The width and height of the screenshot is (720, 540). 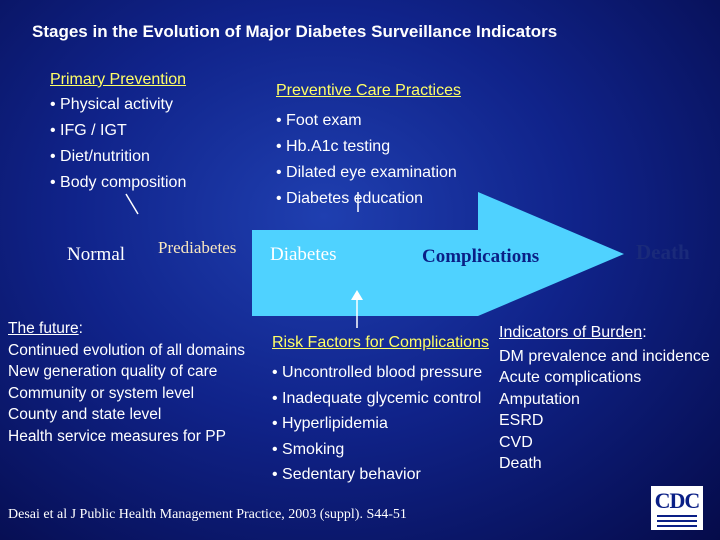 What do you see at coordinates (677, 500) in the screenshot?
I see `cdc-logo-text: CDC` at bounding box center [677, 500].